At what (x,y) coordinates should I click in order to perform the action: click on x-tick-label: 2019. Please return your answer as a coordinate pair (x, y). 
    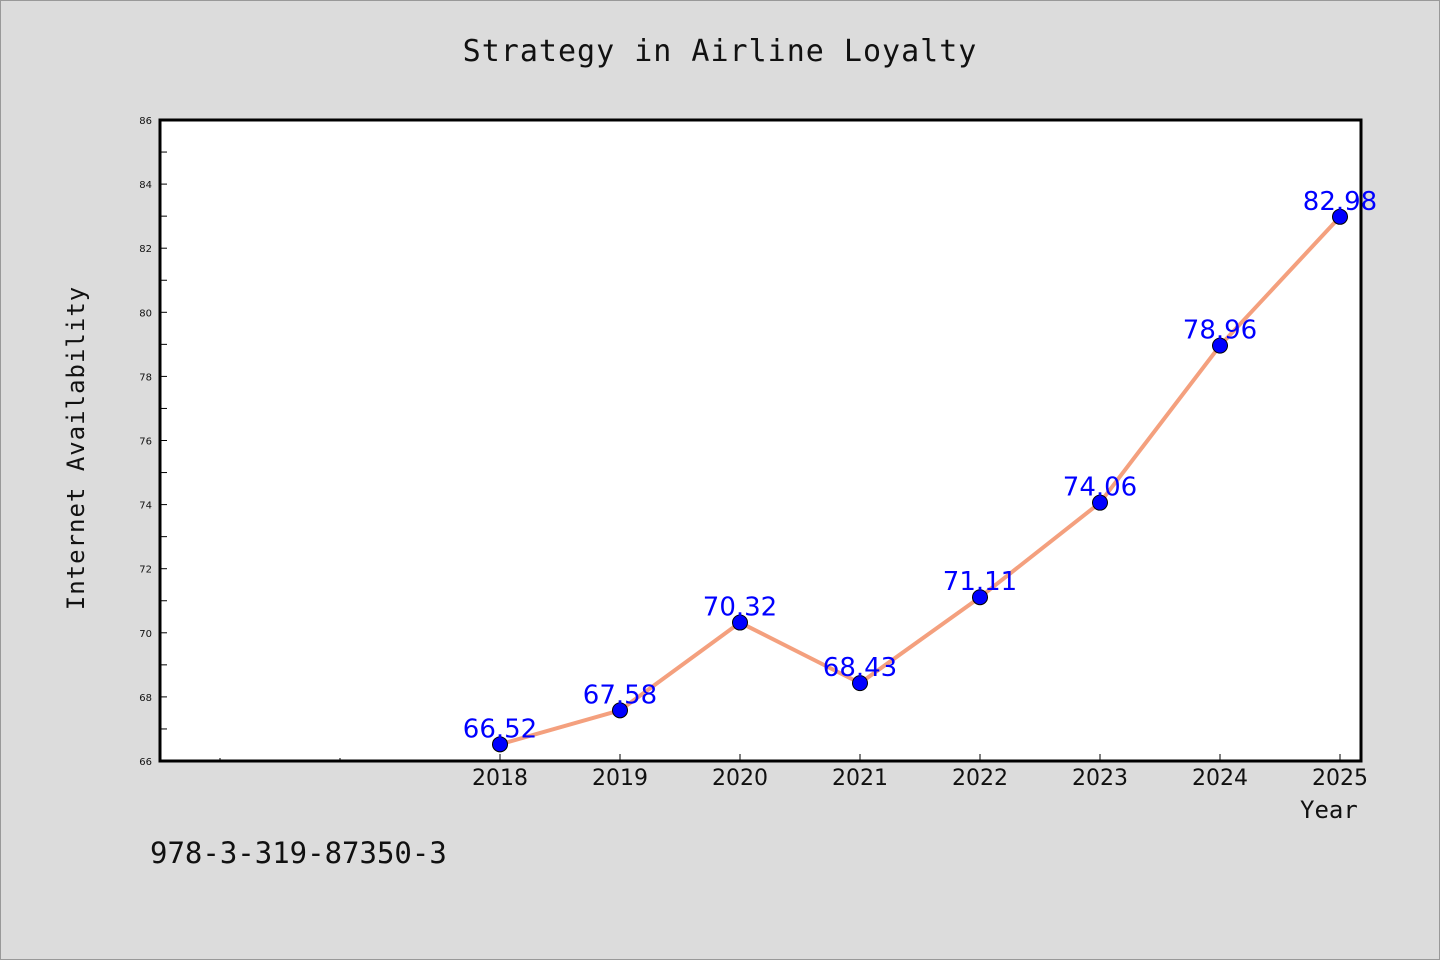
    Looking at the image, I should click on (620, 778).